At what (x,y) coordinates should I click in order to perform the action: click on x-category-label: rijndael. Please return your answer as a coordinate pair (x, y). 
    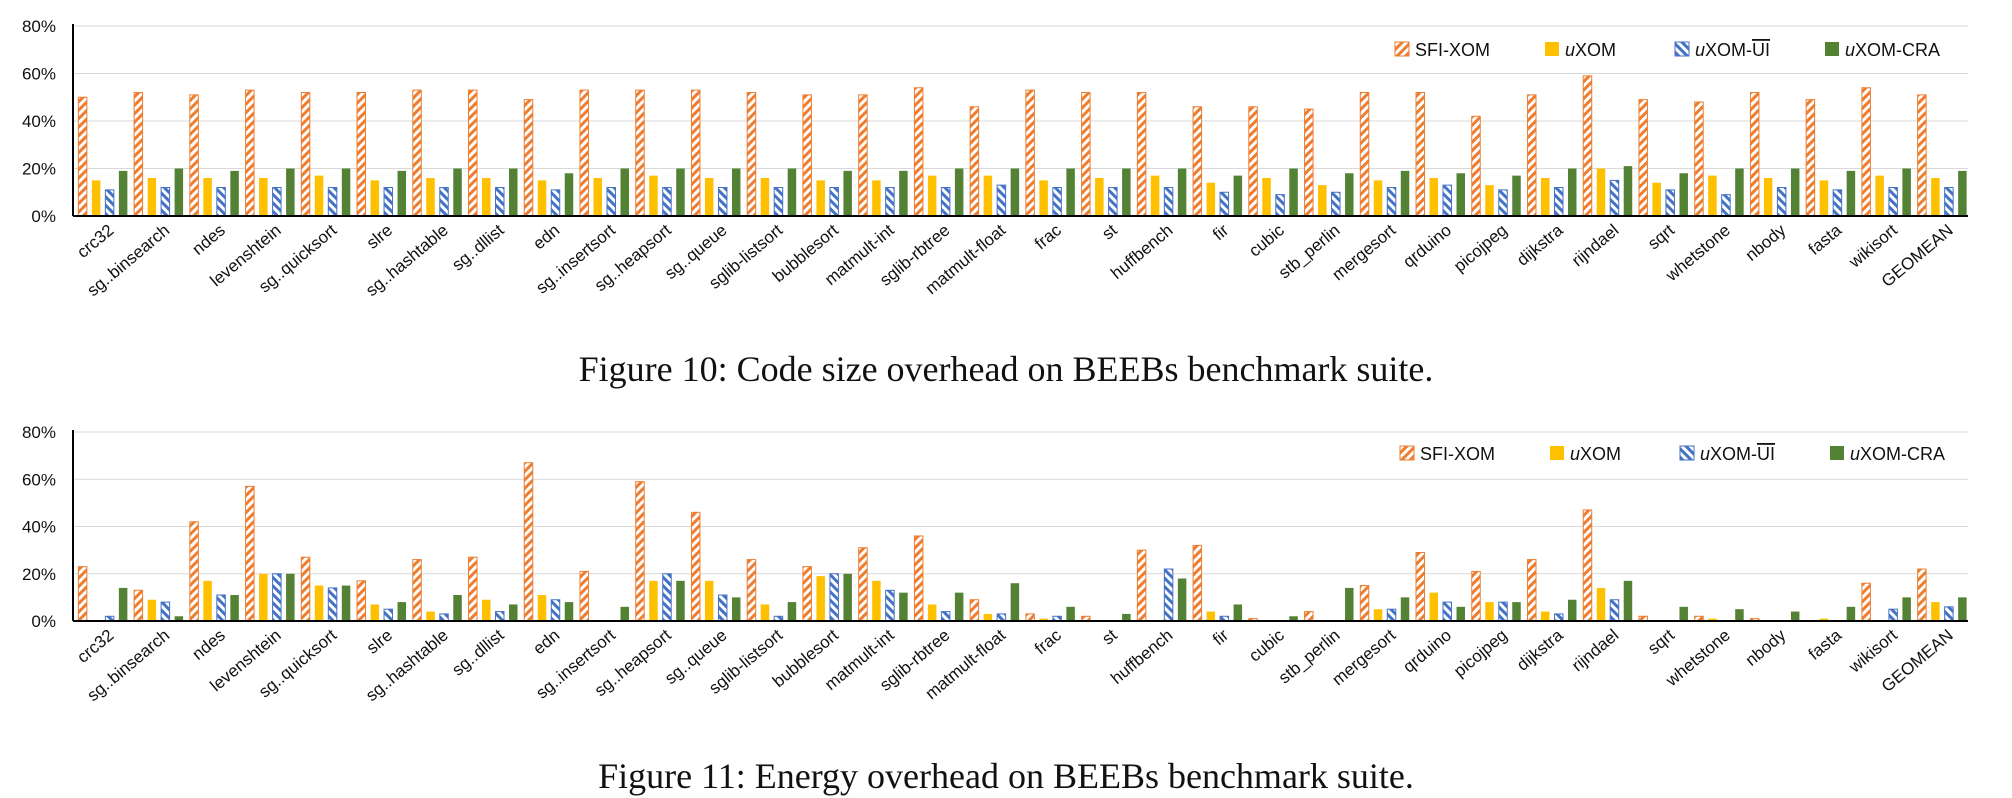
    Looking at the image, I should click on (1595, 651).